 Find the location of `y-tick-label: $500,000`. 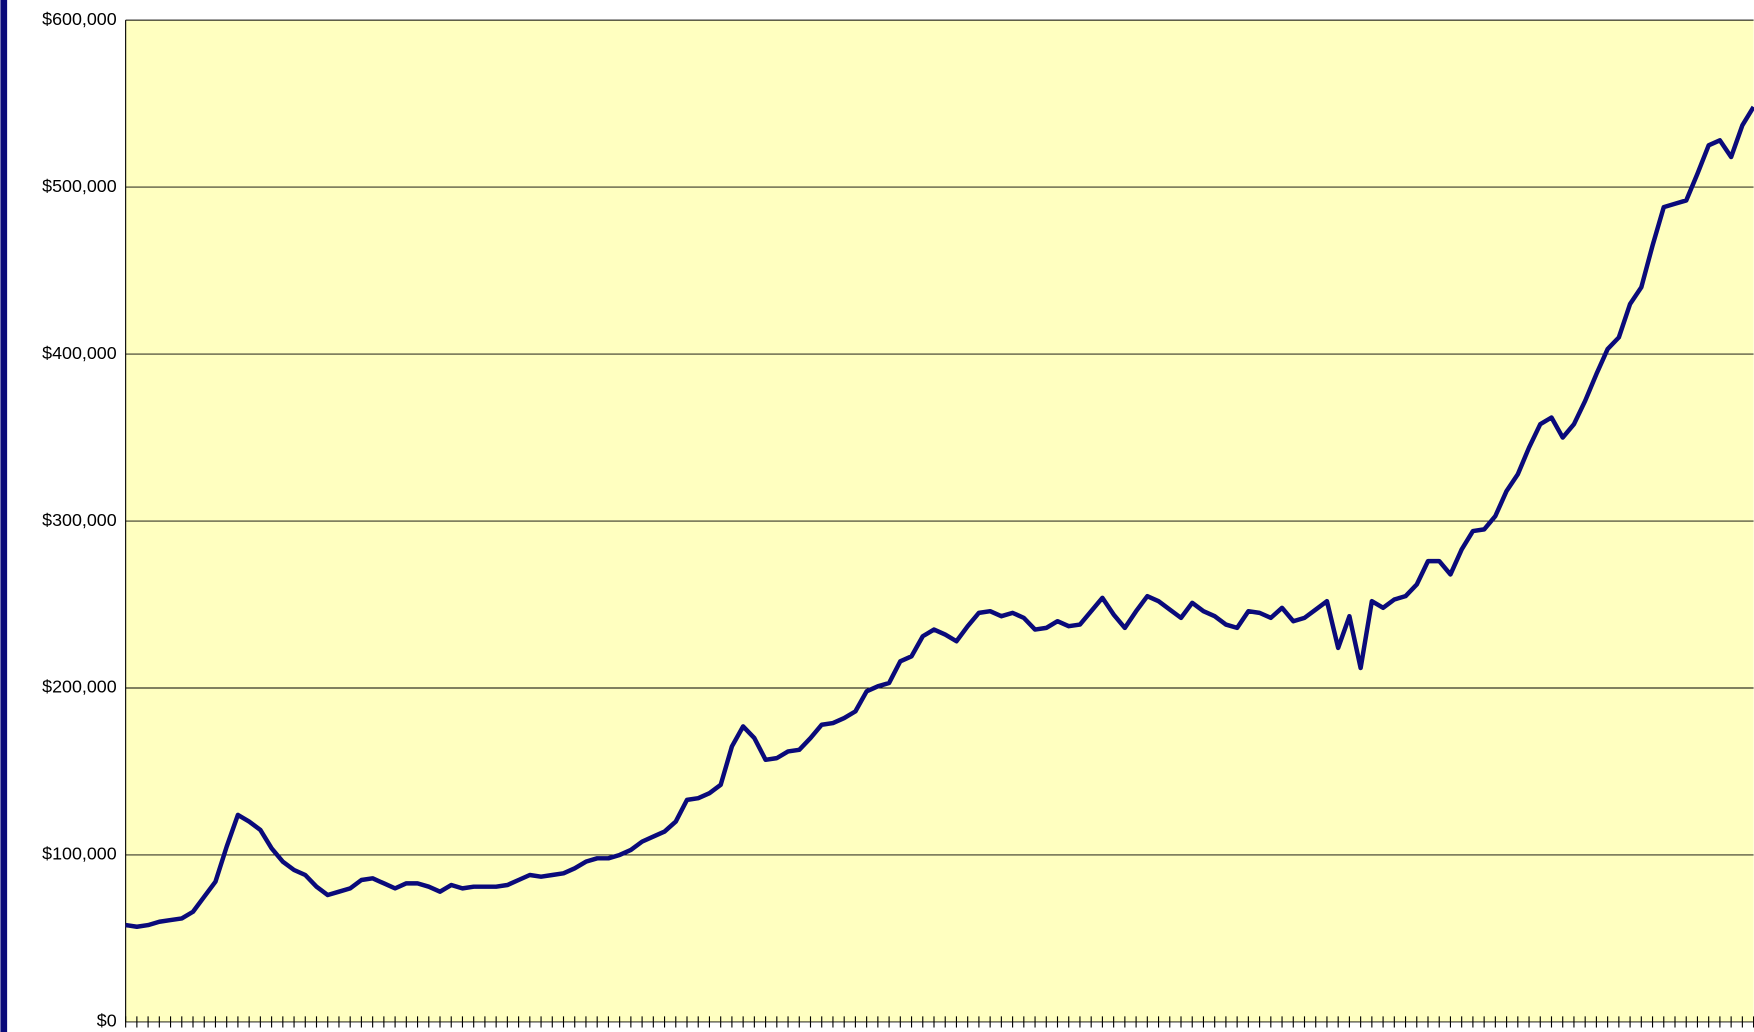

y-tick-label: $500,000 is located at coordinates (79, 186).